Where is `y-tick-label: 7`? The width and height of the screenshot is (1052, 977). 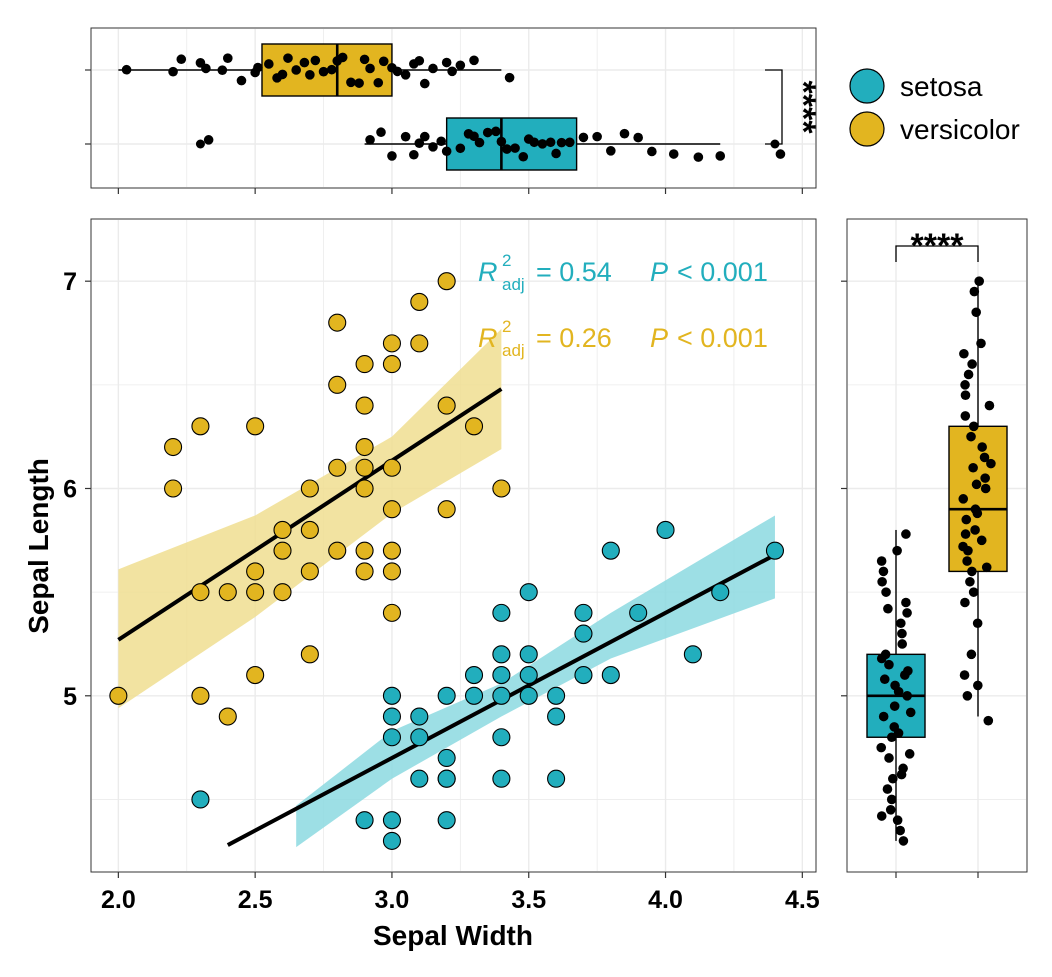
y-tick-label: 7 is located at coordinates (70, 282).